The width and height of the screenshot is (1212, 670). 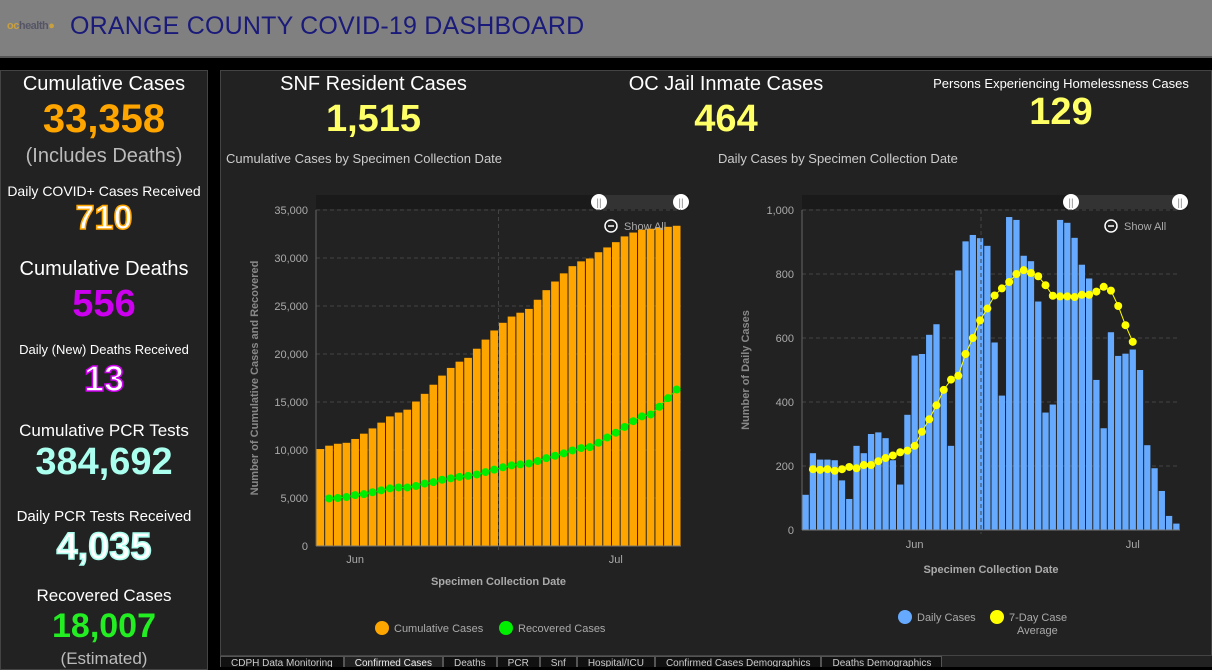 What do you see at coordinates (104, 626) in the screenshot?
I see `recovered-value: 18,007` at bounding box center [104, 626].